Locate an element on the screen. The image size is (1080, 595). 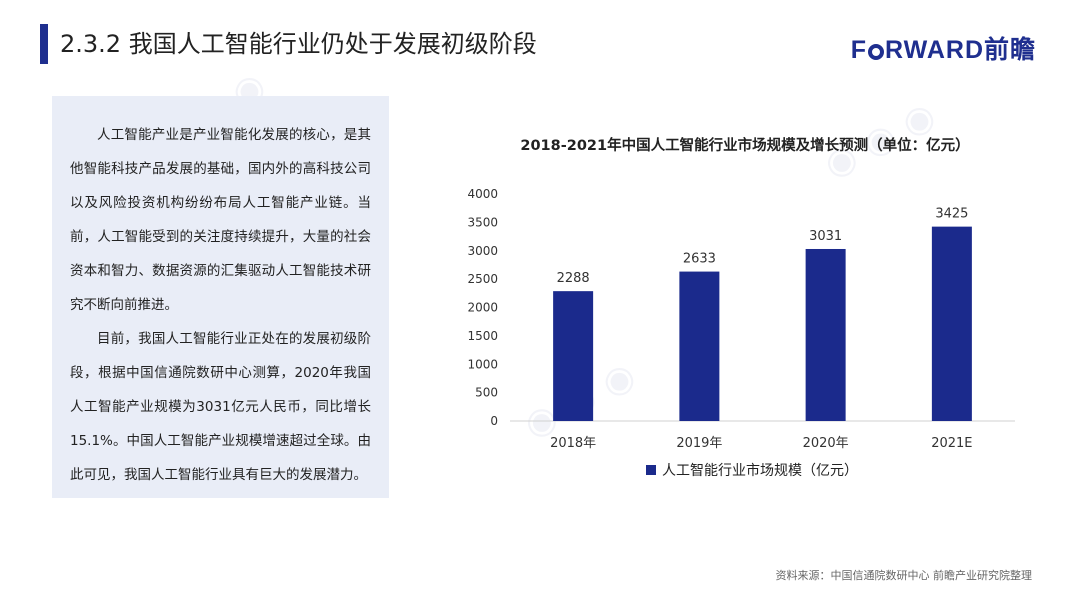
brand-logo: F RWARD前瞻 is located at coordinates (943, 50).